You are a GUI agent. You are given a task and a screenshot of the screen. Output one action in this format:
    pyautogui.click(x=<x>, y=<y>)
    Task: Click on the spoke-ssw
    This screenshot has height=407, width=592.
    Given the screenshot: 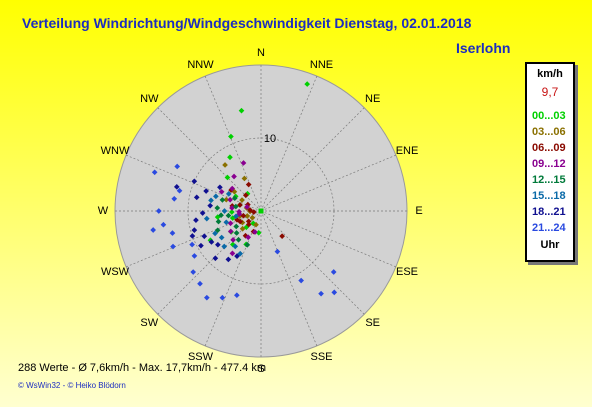 What is the action you would take?
    pyautogui.click(x=233, y=278)
    